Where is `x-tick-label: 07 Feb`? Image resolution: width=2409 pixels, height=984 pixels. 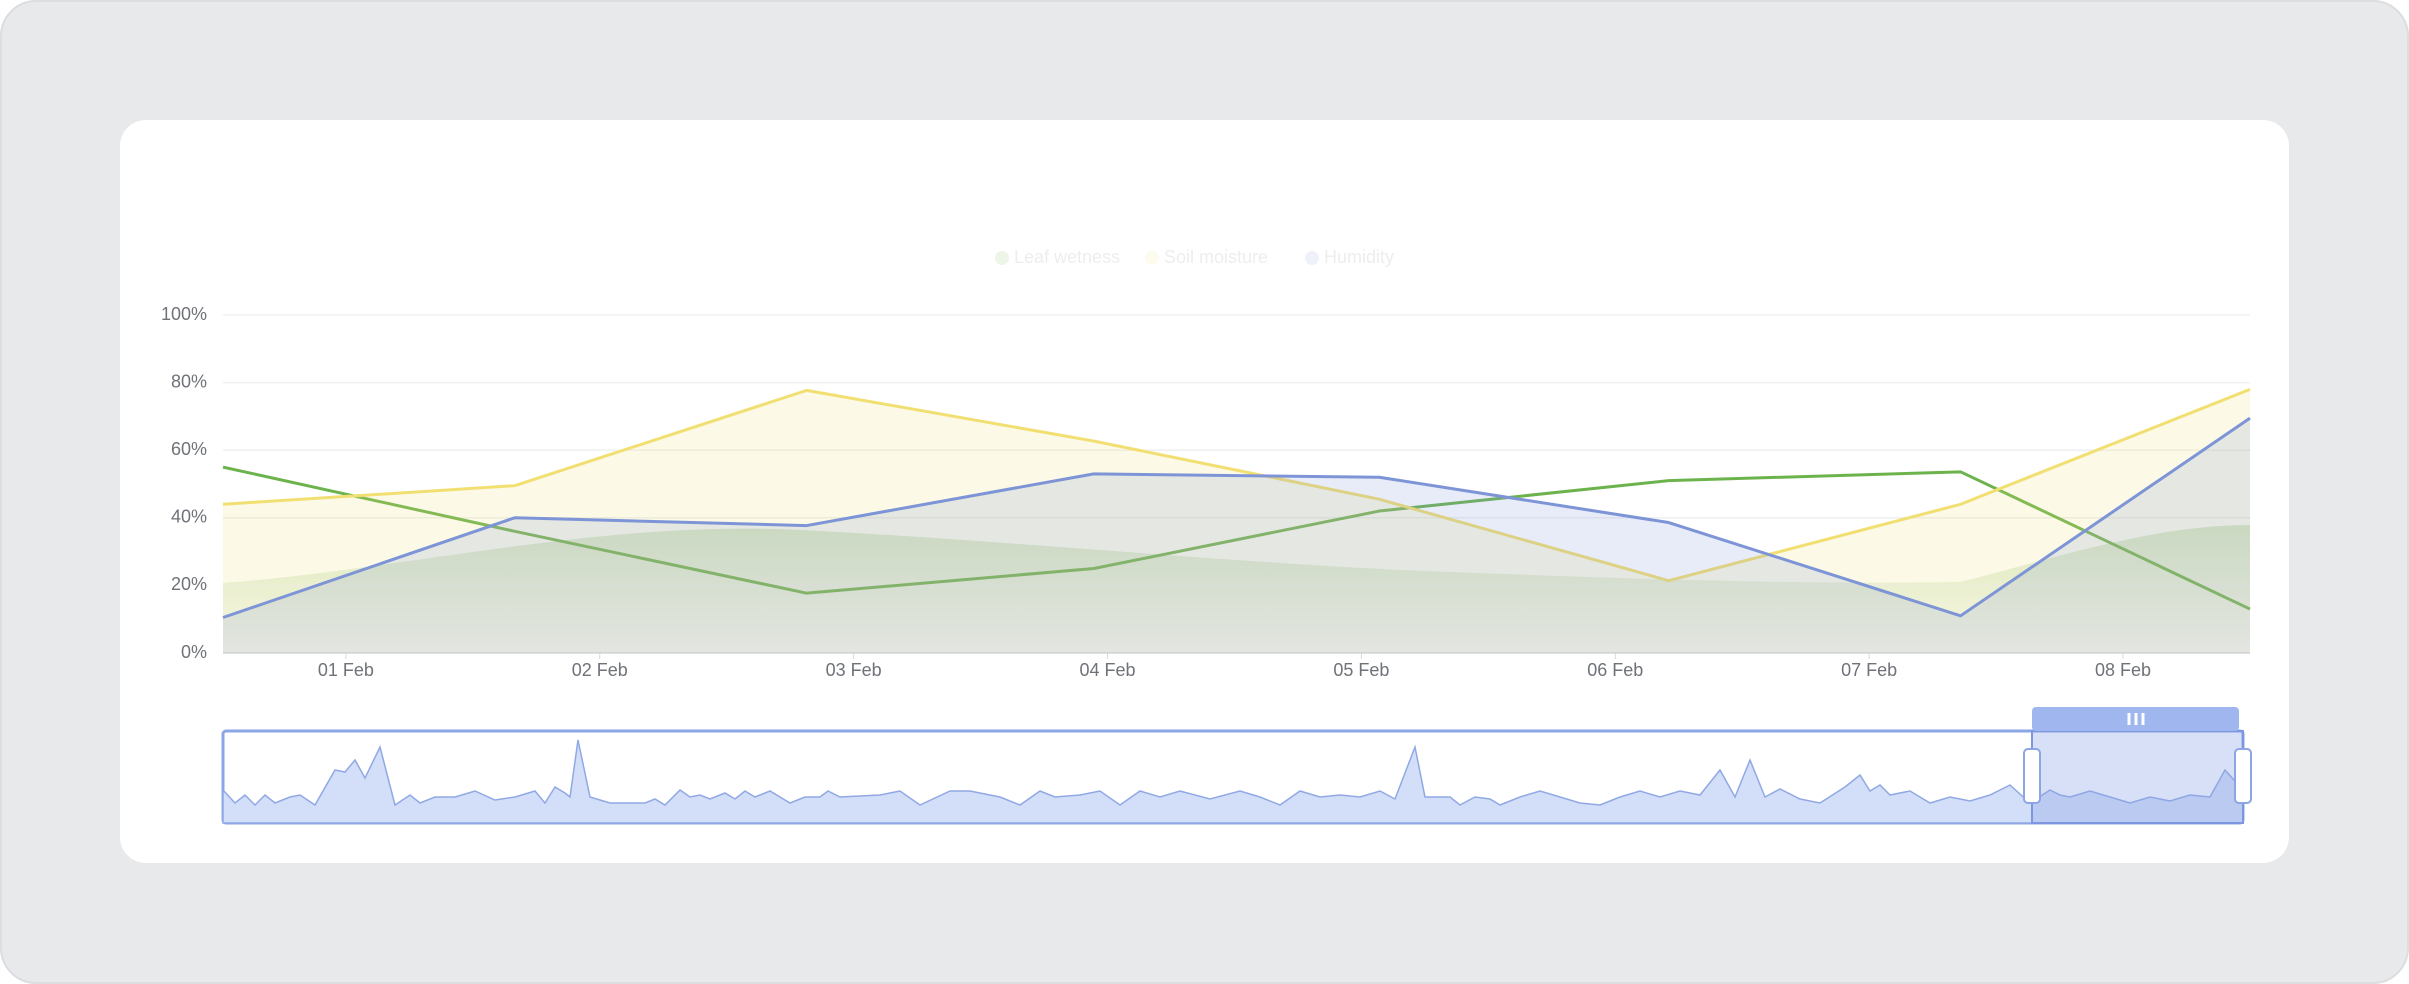 x-tick-label: 07 Feb is located at coordinates (1869, 670).